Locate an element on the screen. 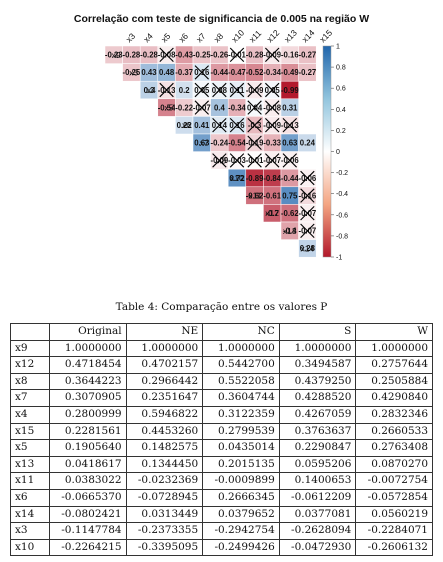 Image resolution: width=443 pixels, height=562 pixels. column-label: x8 is located at coordinates (219, 38).